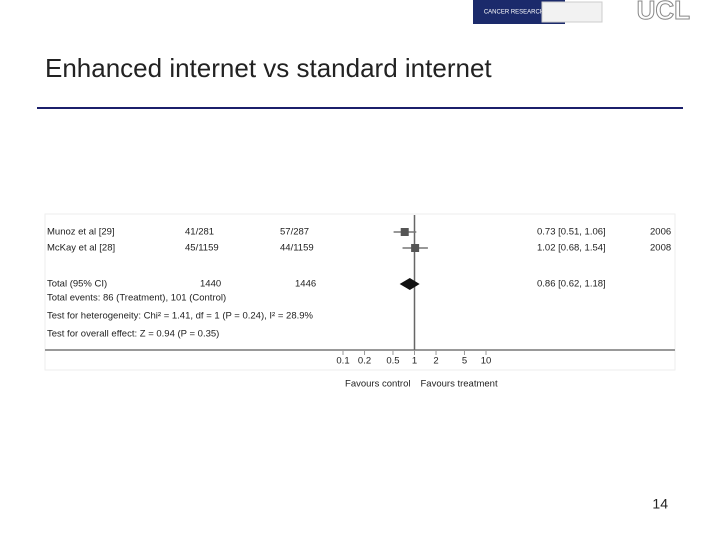 The height and width of the screenshot is (540, 720). I want to click on x-tick-label: 10, so click(486, 361).